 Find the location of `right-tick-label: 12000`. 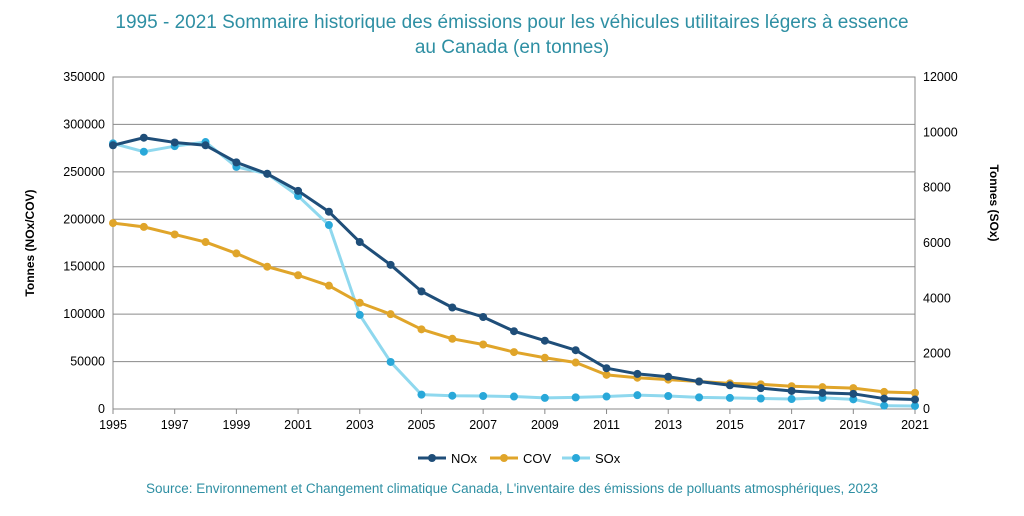

right-tick-label: 12000 is located at coordinates (940, 77).